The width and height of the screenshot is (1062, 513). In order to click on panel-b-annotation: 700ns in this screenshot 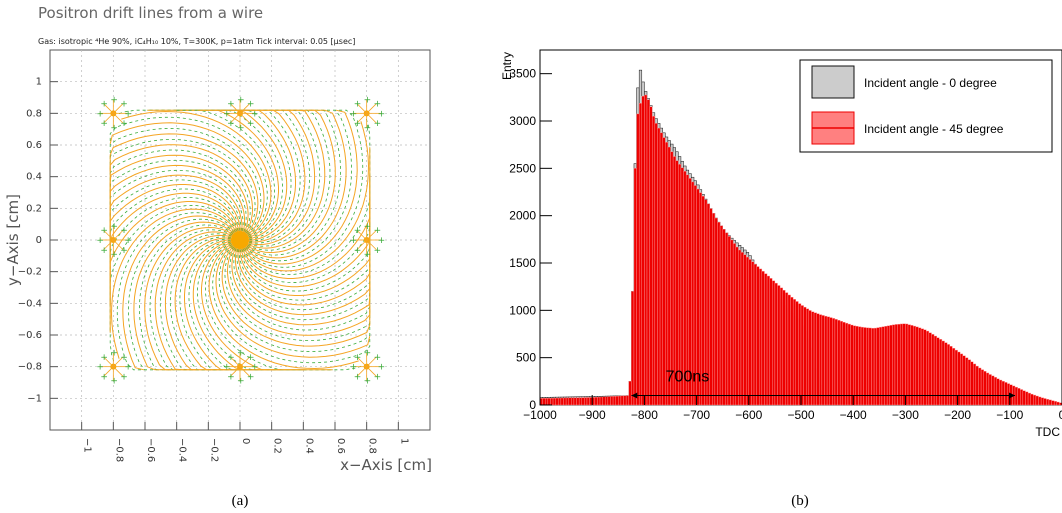, I will do `click(823, 384)`.